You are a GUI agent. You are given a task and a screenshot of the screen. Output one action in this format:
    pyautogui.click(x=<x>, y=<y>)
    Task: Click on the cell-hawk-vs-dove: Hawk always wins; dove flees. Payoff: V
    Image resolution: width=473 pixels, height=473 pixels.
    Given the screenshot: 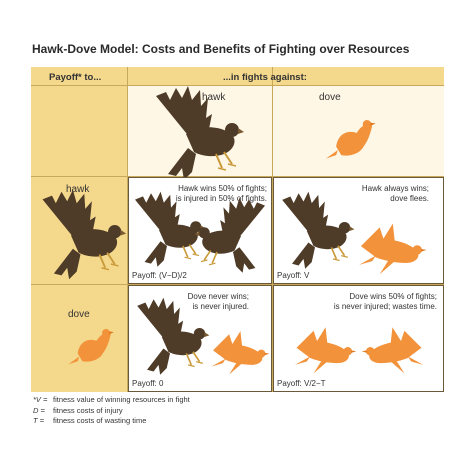 What is the action you would take?
    pyautogui.click(x=358, y=230)
    